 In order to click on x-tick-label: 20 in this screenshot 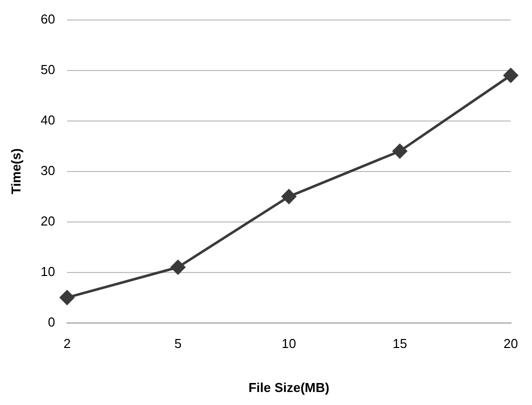, I will do `click(511, 344)`.